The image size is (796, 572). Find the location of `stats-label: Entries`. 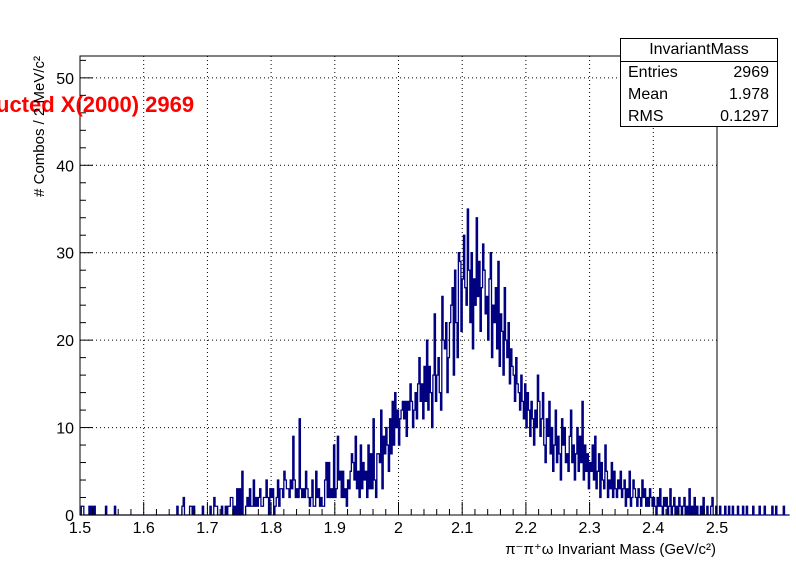

stats-label: Entries is located at coordinates (653, 72).